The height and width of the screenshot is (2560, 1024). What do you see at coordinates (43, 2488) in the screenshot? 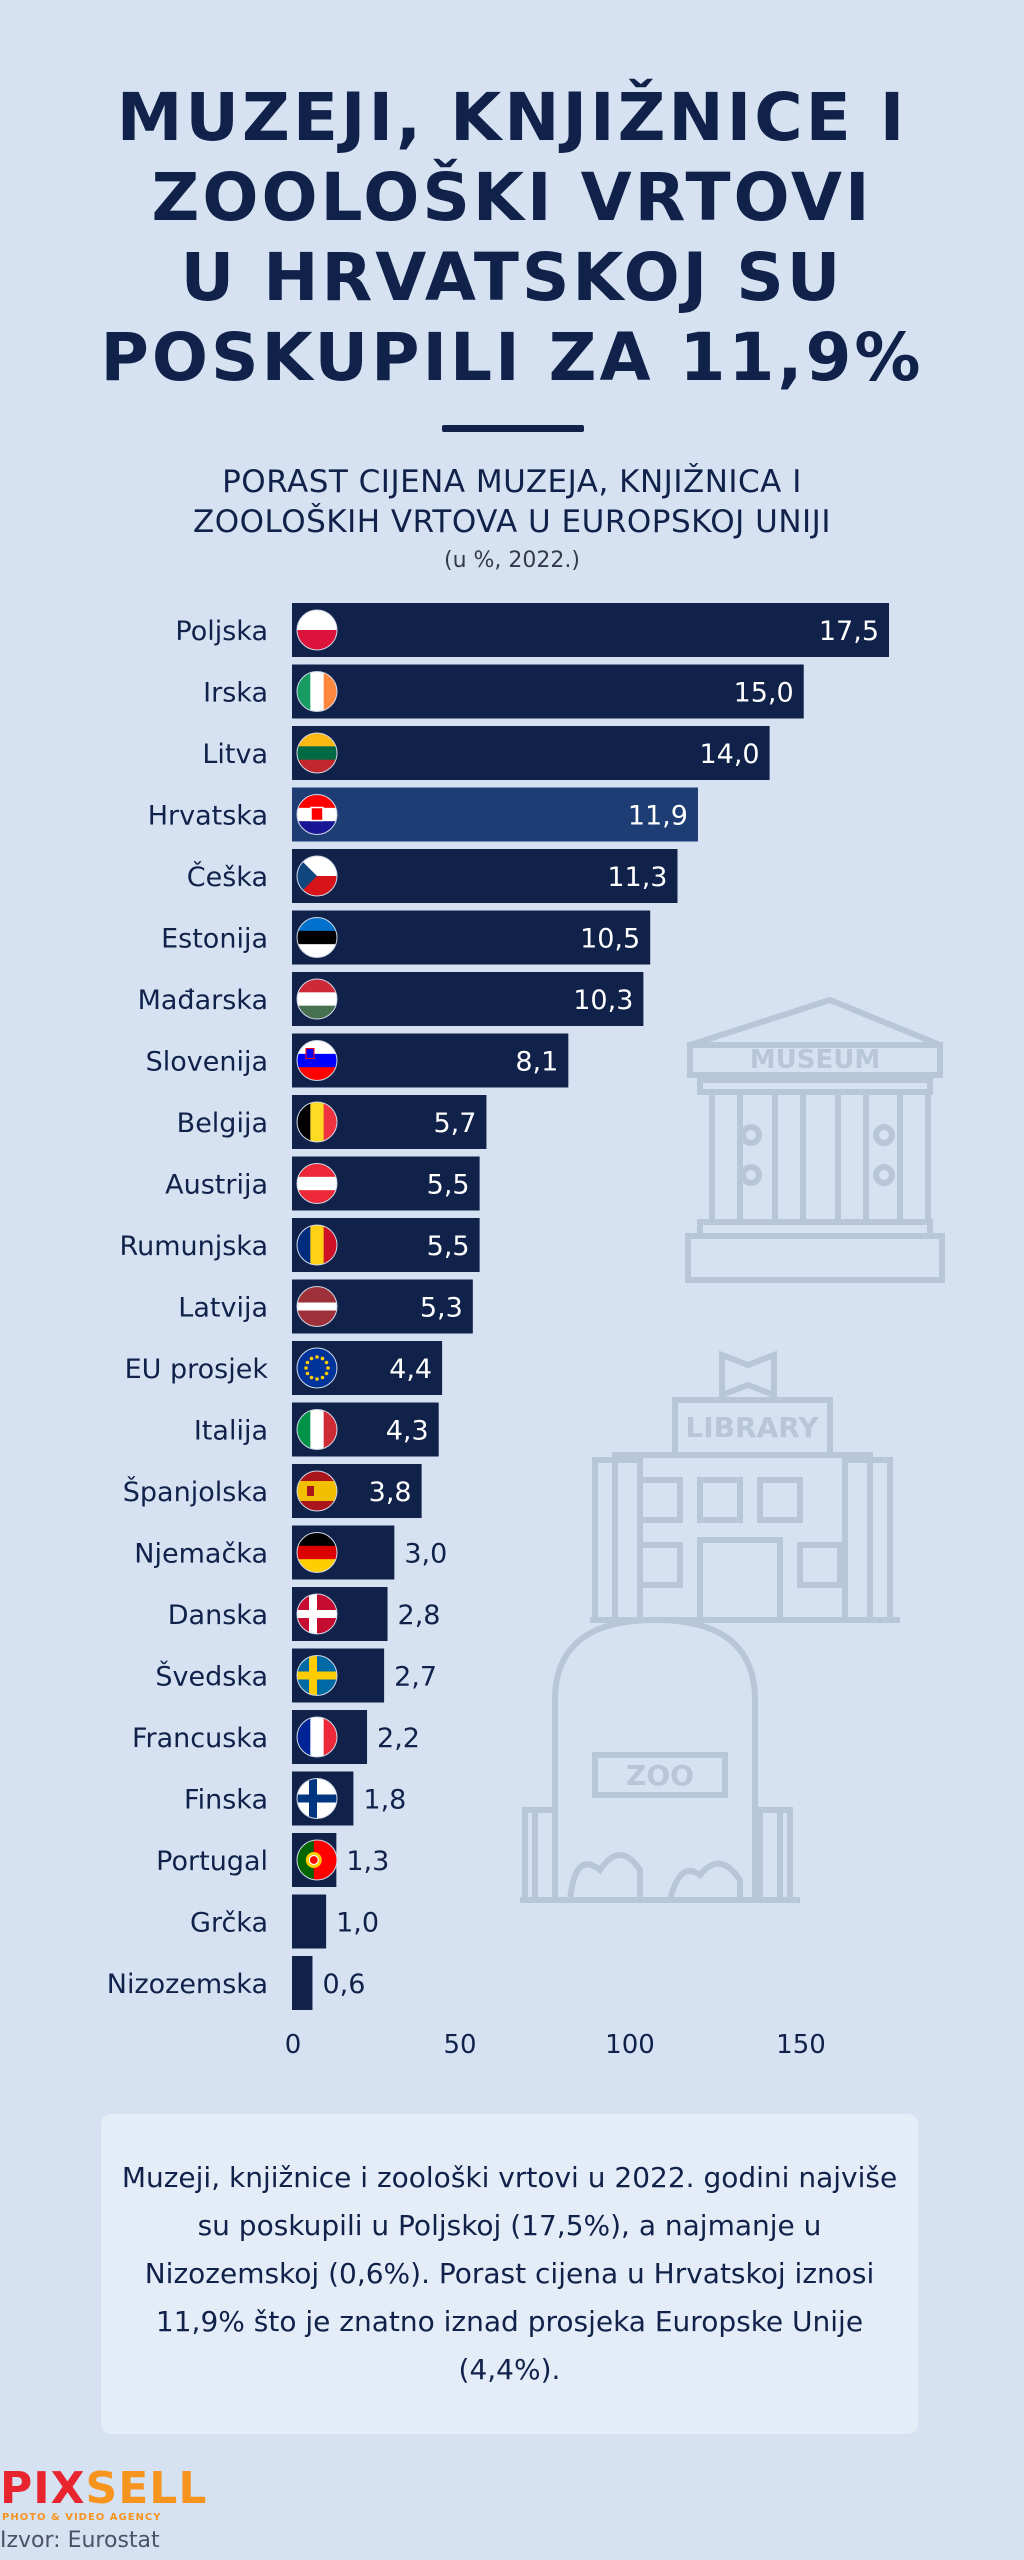
I see `logo-part-1: PIX` at bounding box center [43, 2488].